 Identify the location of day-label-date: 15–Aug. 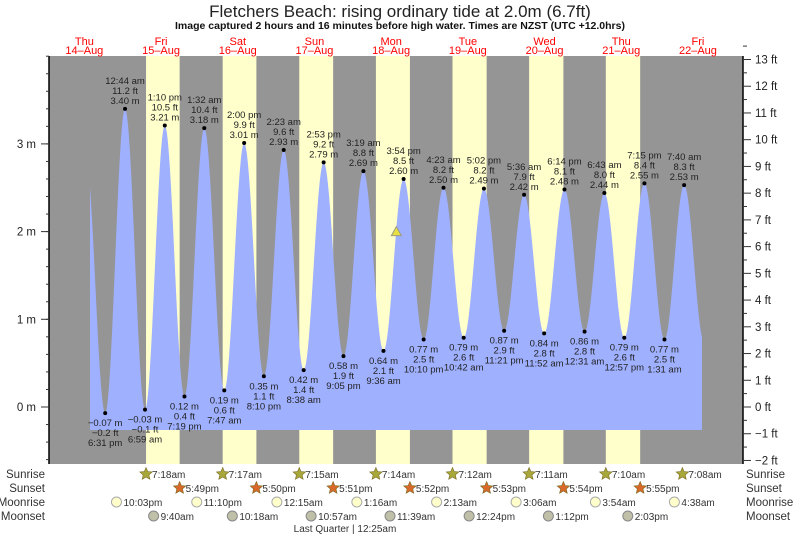
(161, 51).